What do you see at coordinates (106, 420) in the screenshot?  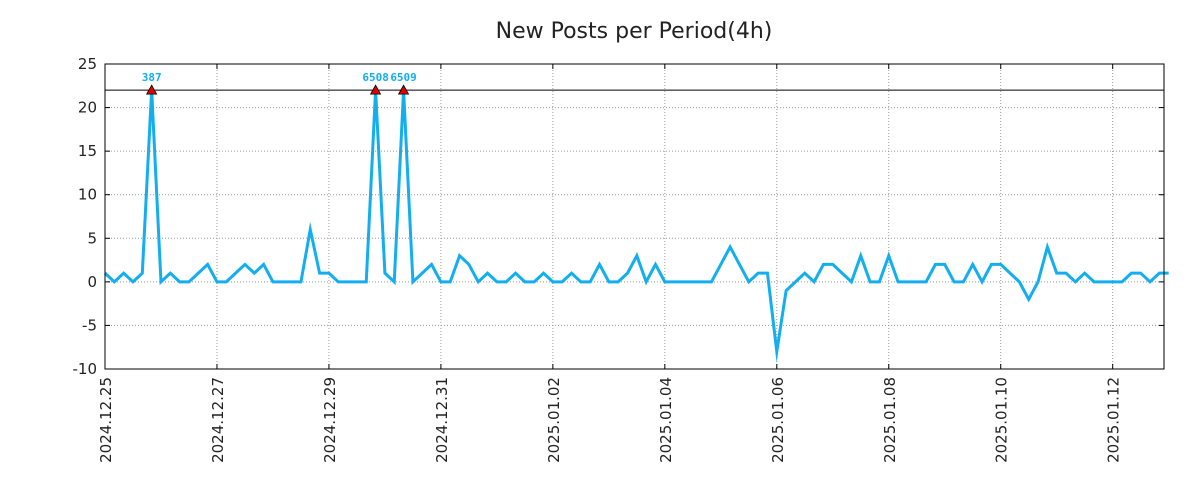 I see `x-tick-label: 2024.12.25` at bounding box center [106, 420].